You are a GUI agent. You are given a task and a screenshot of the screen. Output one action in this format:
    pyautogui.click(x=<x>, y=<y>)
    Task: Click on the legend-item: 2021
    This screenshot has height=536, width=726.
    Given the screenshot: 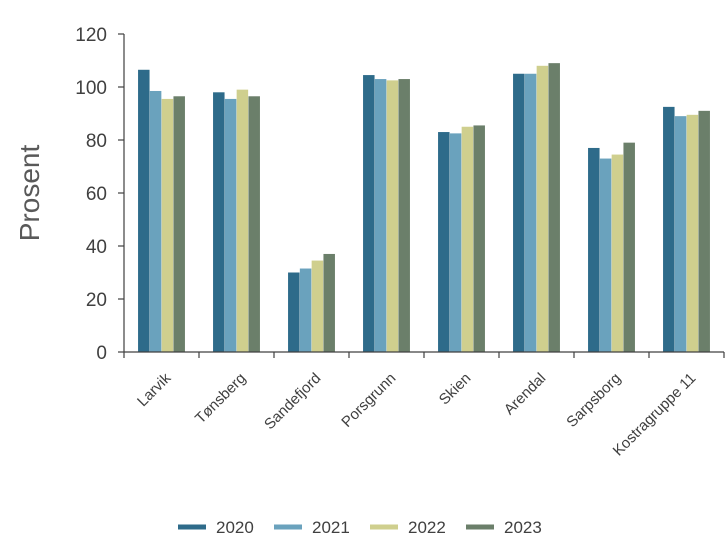 What is the action you would take?
    pyautogui.click(x=312, y=527)
    